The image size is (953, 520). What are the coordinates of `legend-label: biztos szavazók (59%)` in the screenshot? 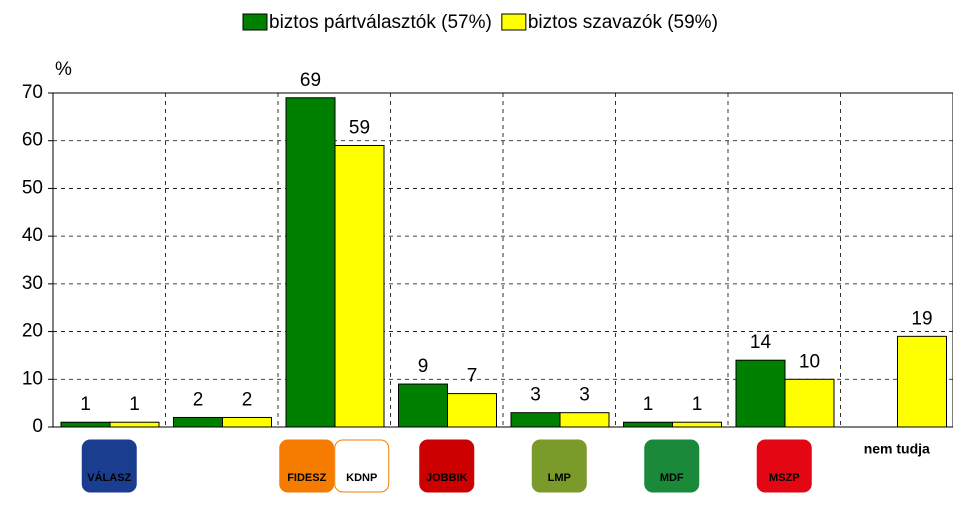 It's located at (623, 22).